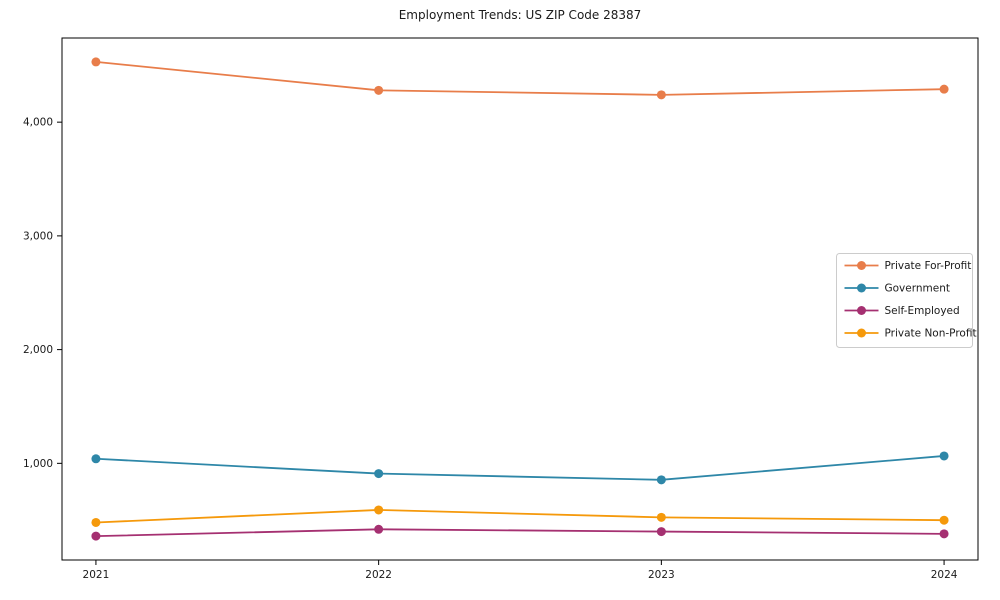  Describe the element at coordinates (917, 289) in the screenshot. I see `legend-label: Government` at that location.